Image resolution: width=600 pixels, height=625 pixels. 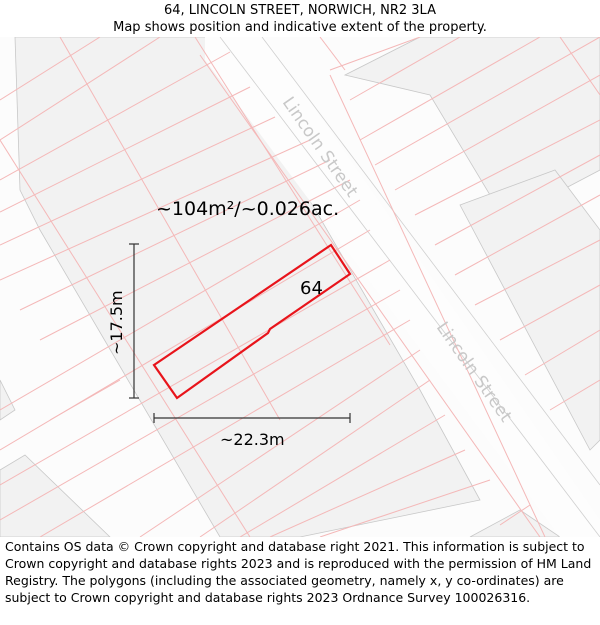 What do you see at coordinates (299, 10) in the screenshot?
I see `property-address-title: 64, LINCOLN STREET, NORWICH, NR2 3LA` at bounding box center [299, 10].